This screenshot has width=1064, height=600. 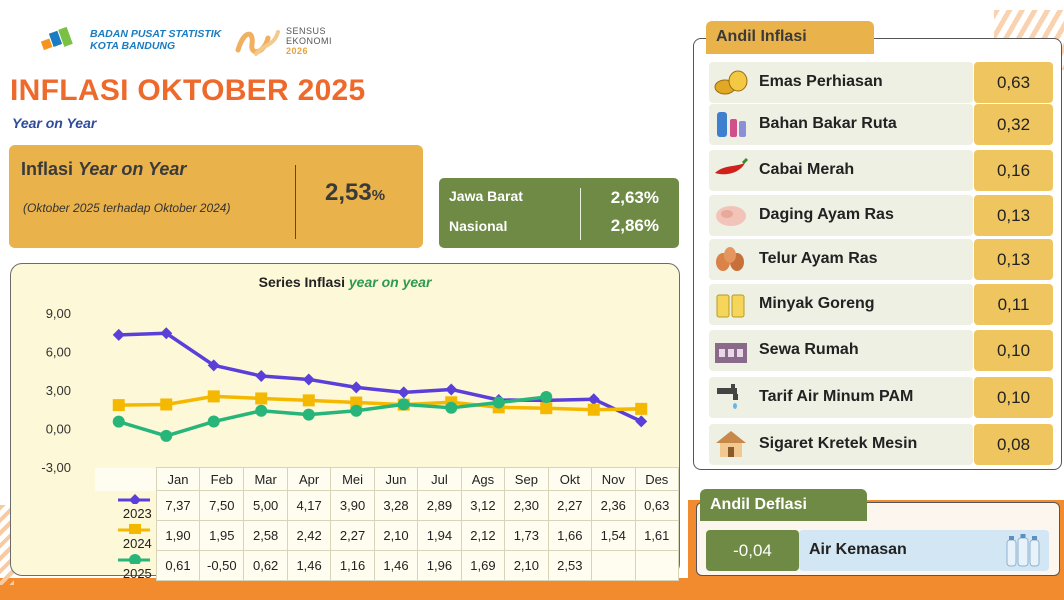 I want to click on andil-inflasi-item-name: Bahan Bakar Ruta, so click(x=828, y=123).